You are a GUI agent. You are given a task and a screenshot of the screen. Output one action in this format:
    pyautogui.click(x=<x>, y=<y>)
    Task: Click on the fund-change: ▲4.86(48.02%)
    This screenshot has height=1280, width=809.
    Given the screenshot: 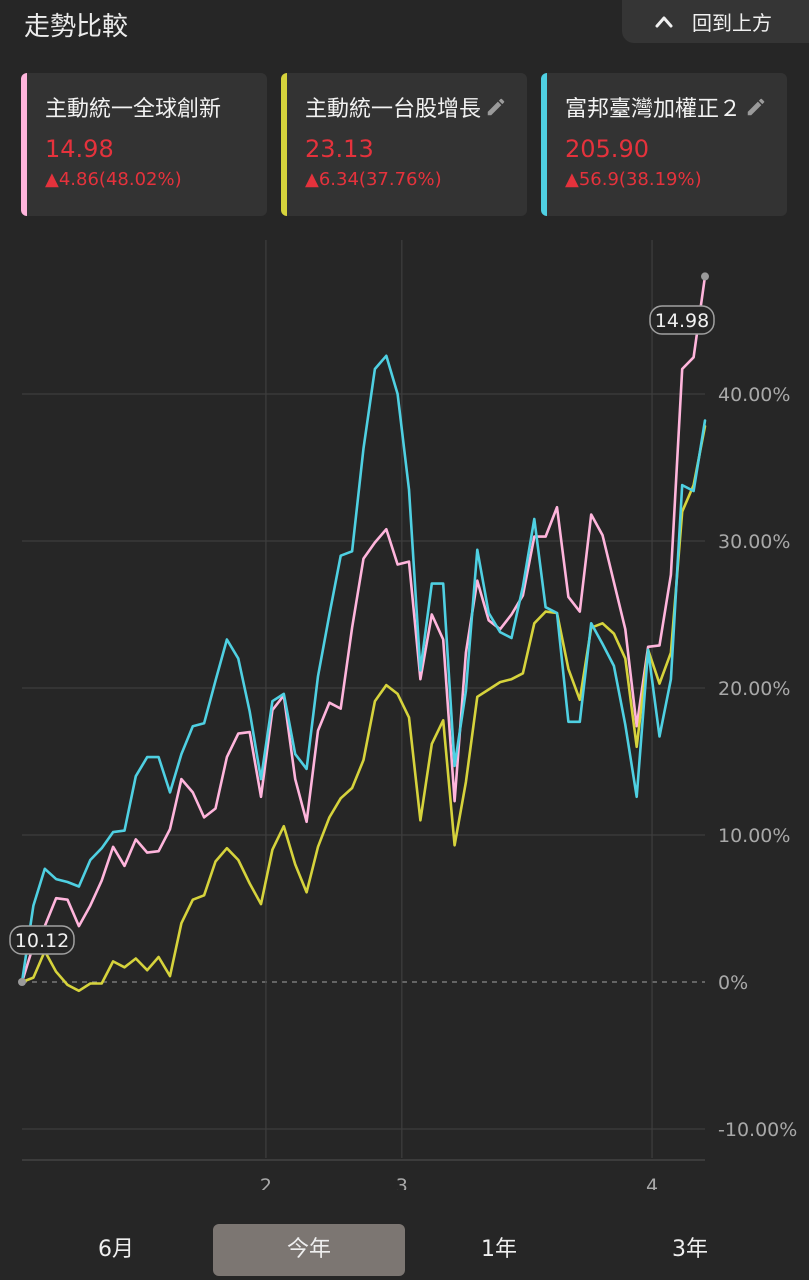 What is the action you would take?
    pyautogui.click(x=113, y=179)
    